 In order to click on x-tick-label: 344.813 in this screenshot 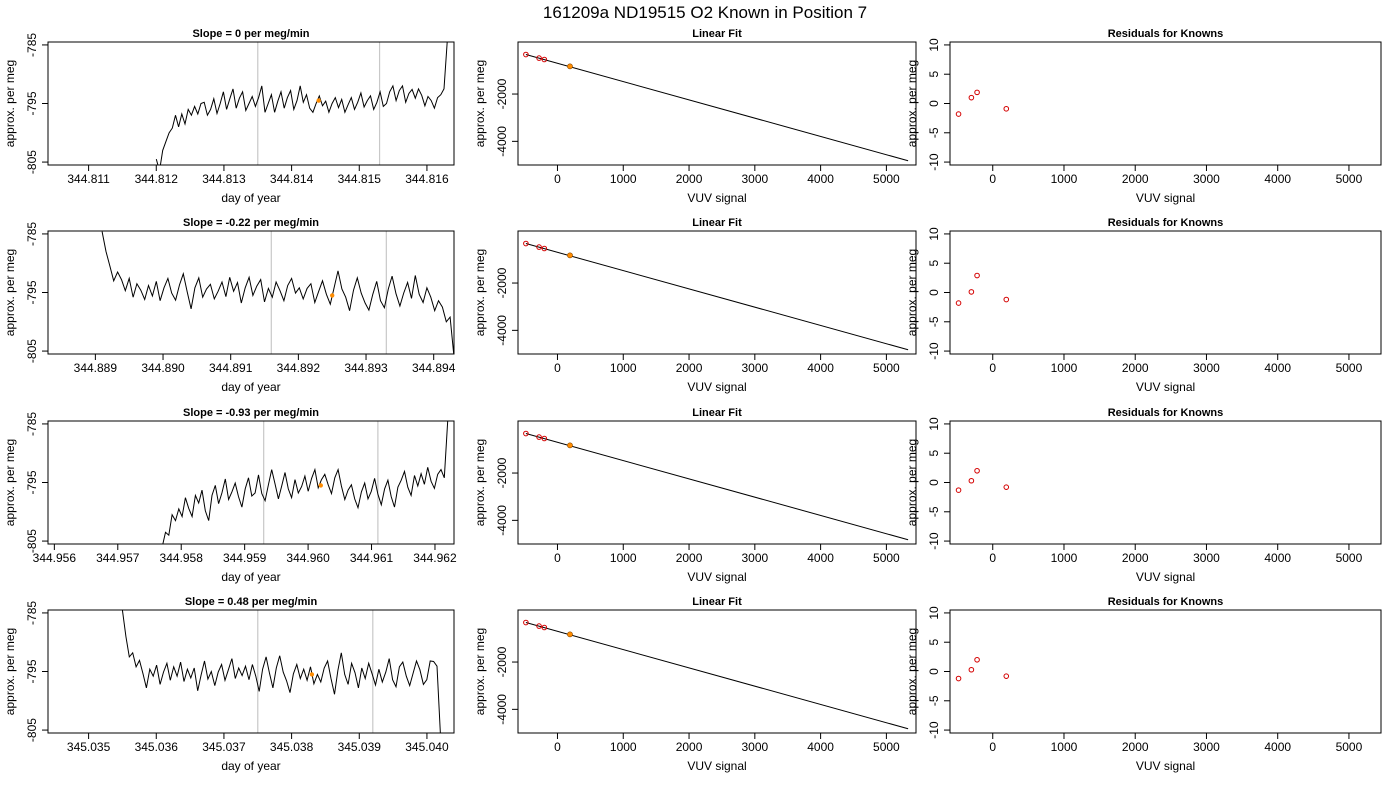, I will do `click(224, 179)`.